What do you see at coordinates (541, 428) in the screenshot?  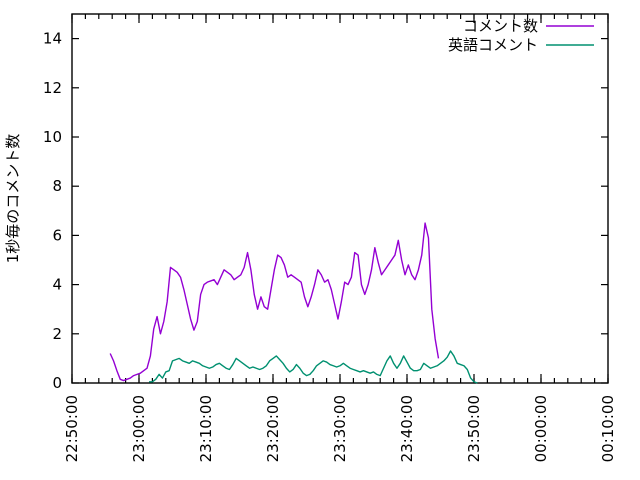 I see `x-tick-label: 00:00:00` at bounding box center [541, 428].